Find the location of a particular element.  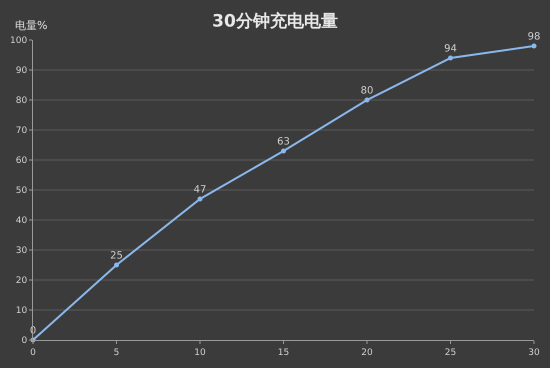

x-tick-label: 10 is located at coordinates (200, 353).